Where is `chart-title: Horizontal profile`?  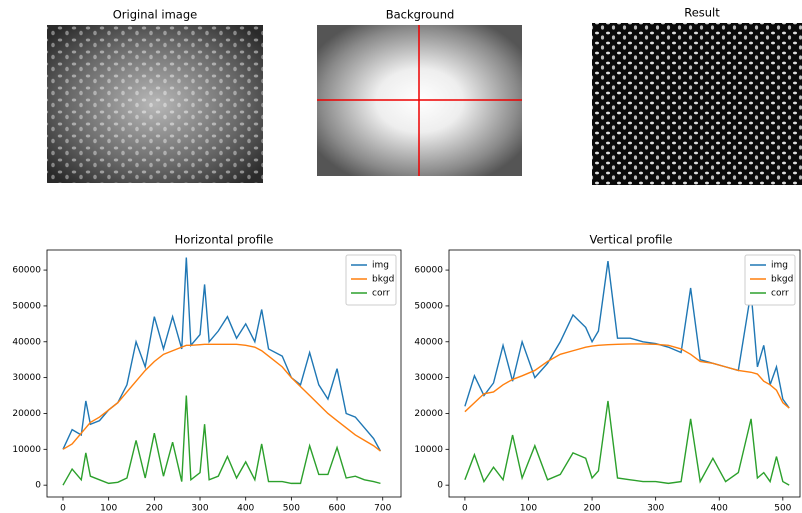
chart-title: Horizontal profile is located at coordinates (224, 240).